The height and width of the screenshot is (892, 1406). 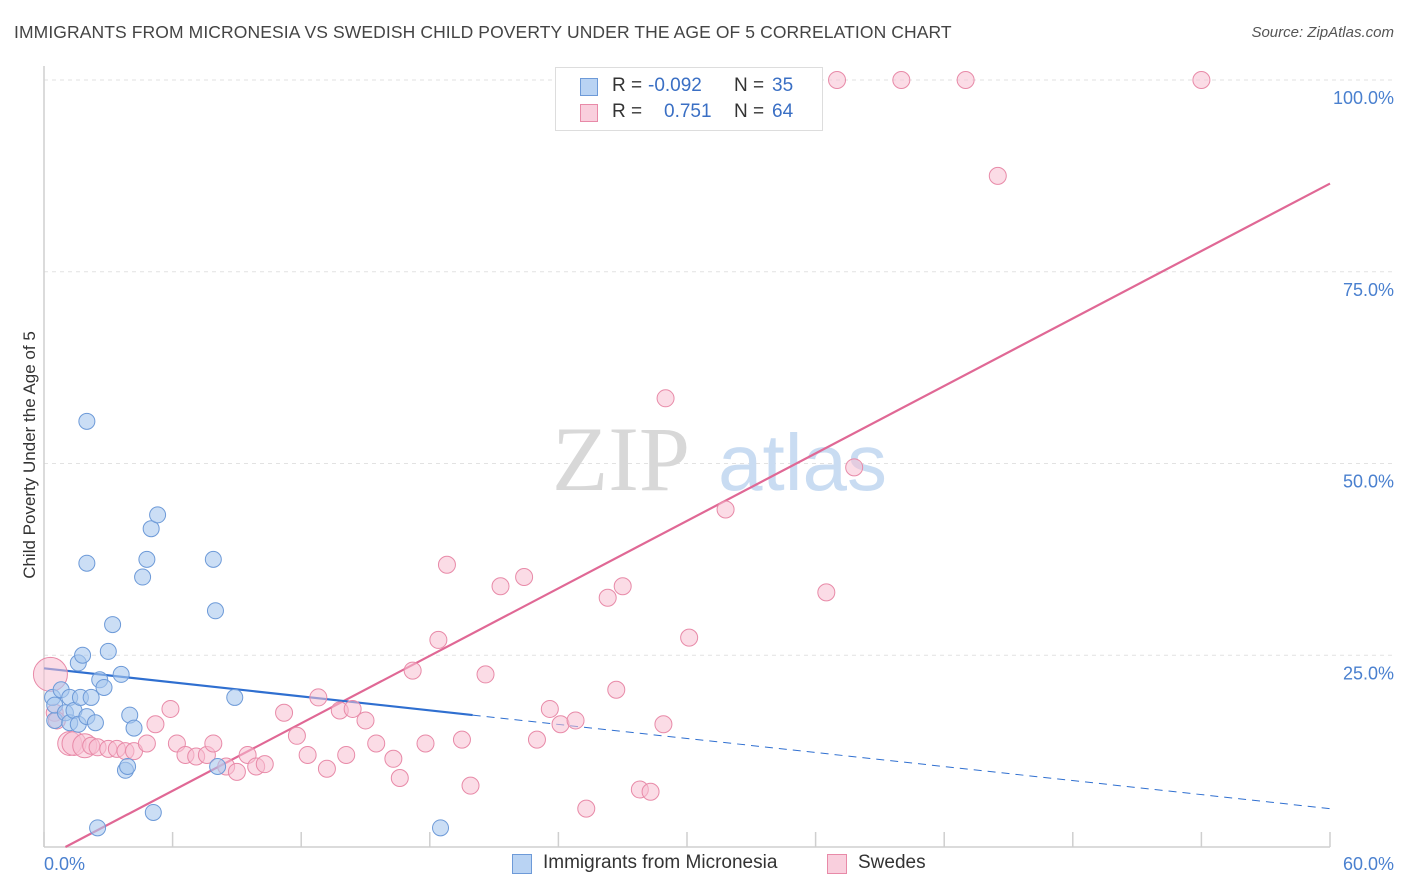 I want to click on micronesia-points, so click(x=247, y=624).